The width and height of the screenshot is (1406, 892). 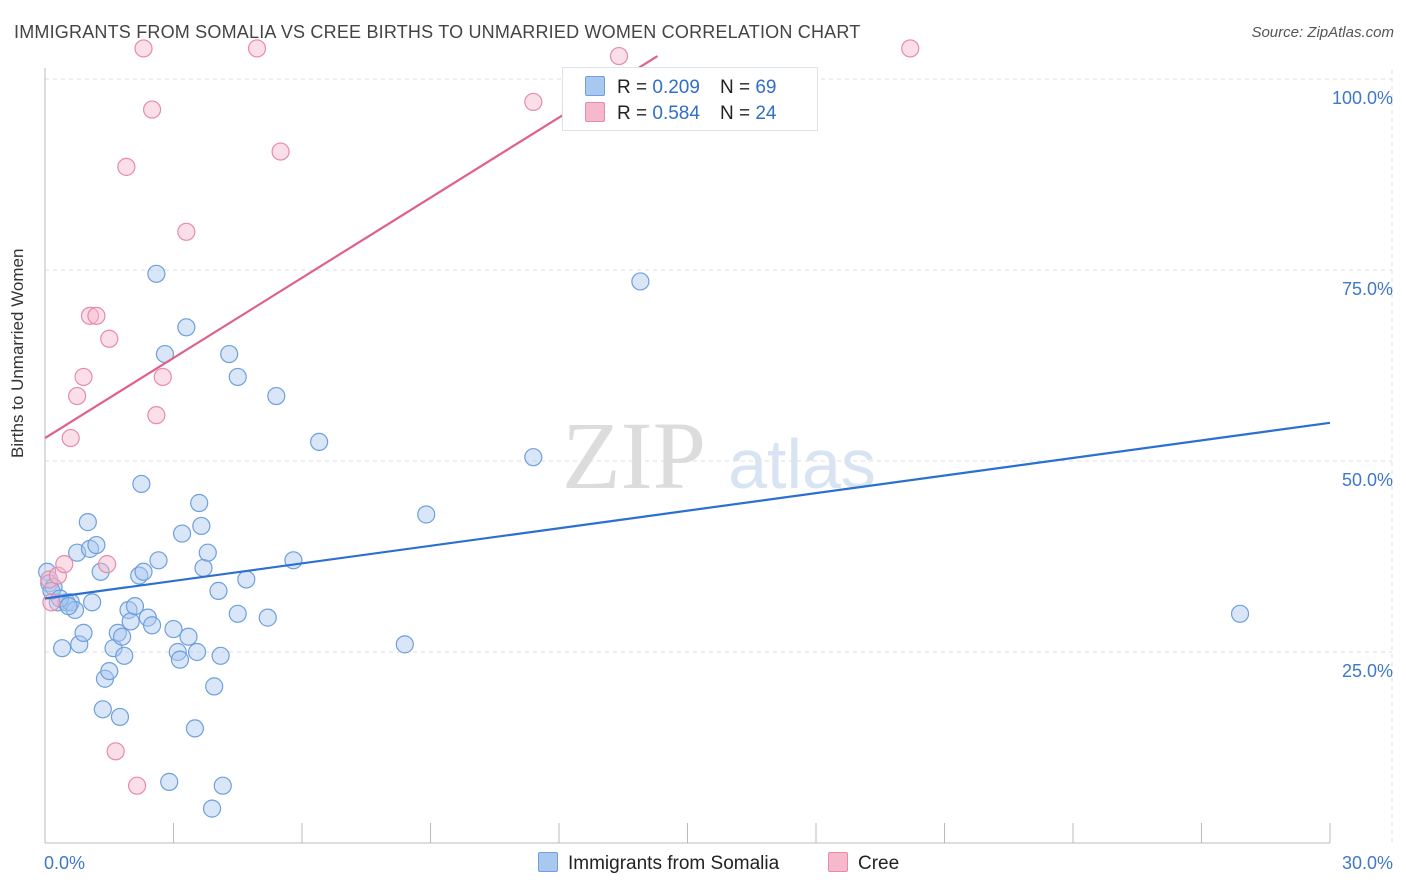 What do you see at coordinates (1367, 289) in the screenshot?
I see `y-tick-label: 75.0%` at bounding box center [1367, 289].